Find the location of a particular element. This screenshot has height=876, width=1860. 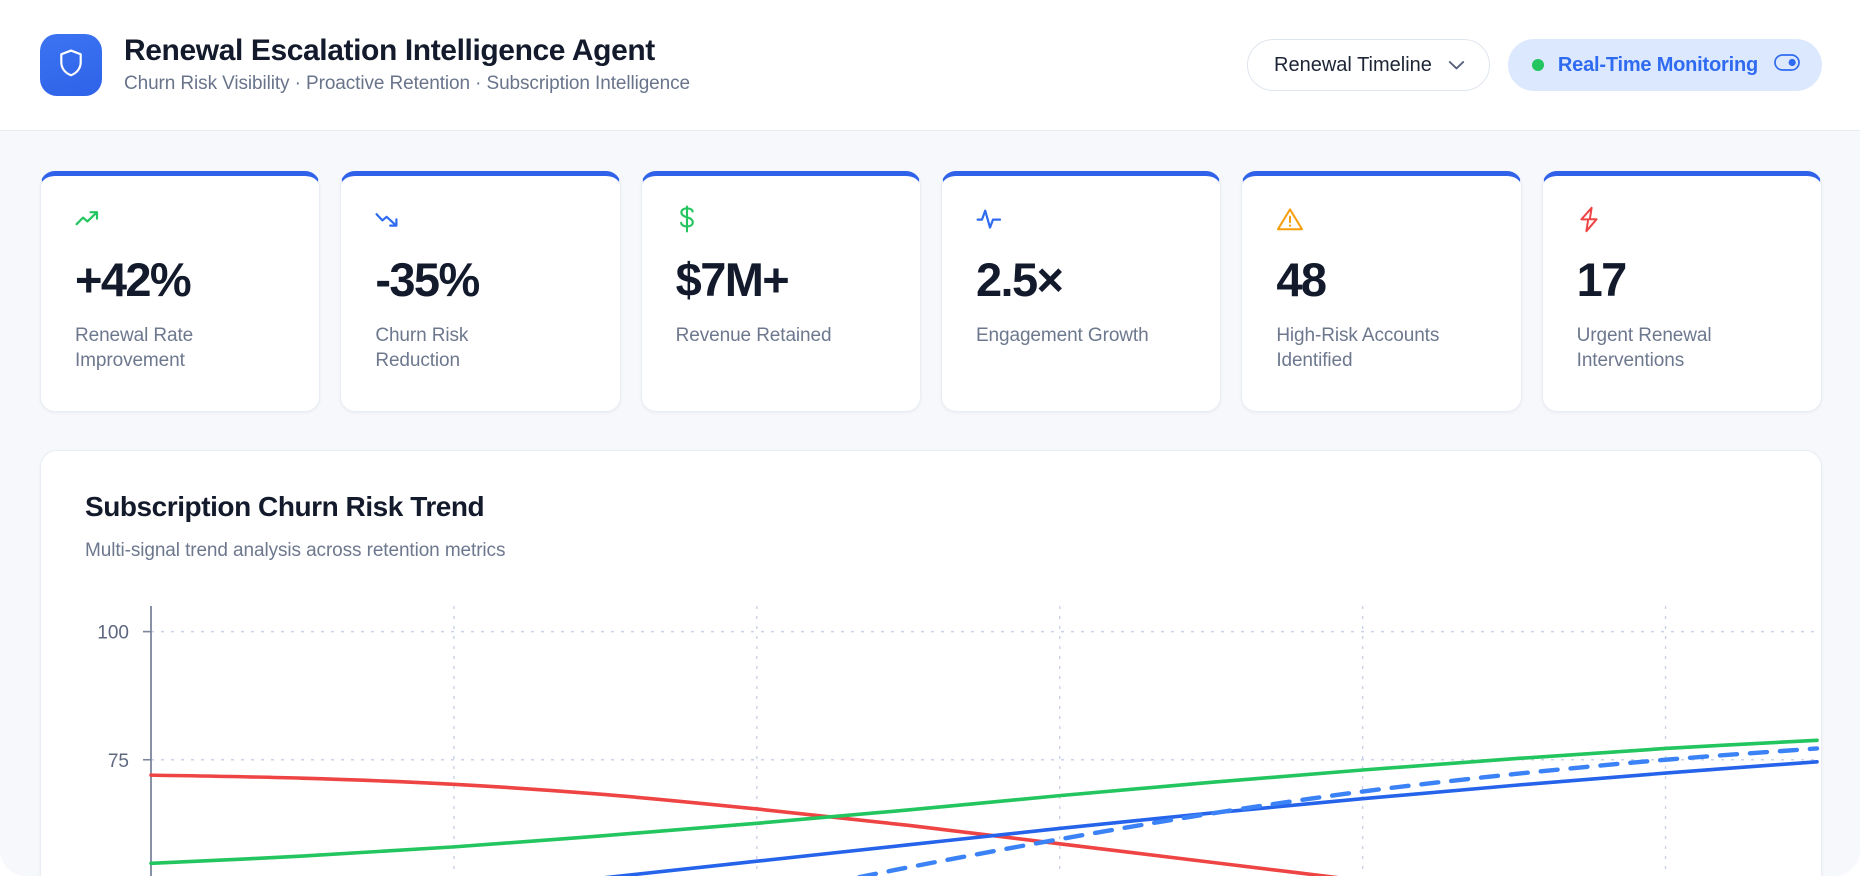

chart-title: Subscription Churn Risk Trend is located at coordinates (285, 506).